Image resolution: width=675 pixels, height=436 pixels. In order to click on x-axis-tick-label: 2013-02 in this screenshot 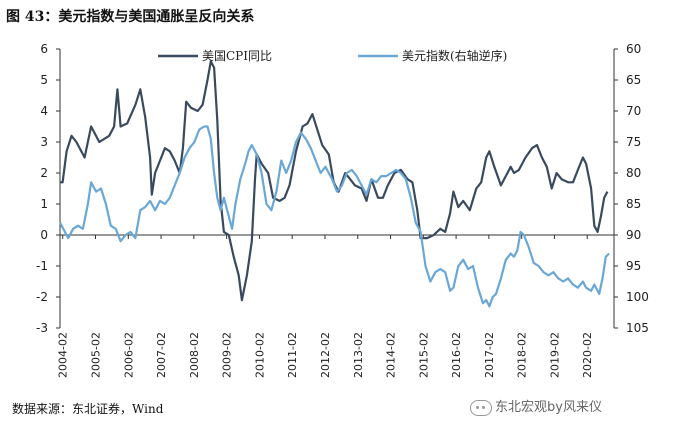, I will do `click(358, 355)`.